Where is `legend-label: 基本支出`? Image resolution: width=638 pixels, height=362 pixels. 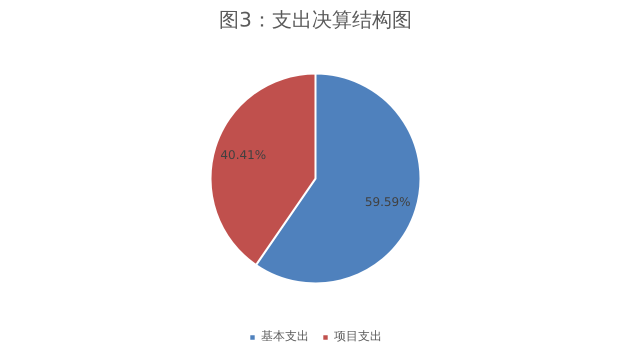
legend-label: 基本支出 is located at coordinates (285, 336).